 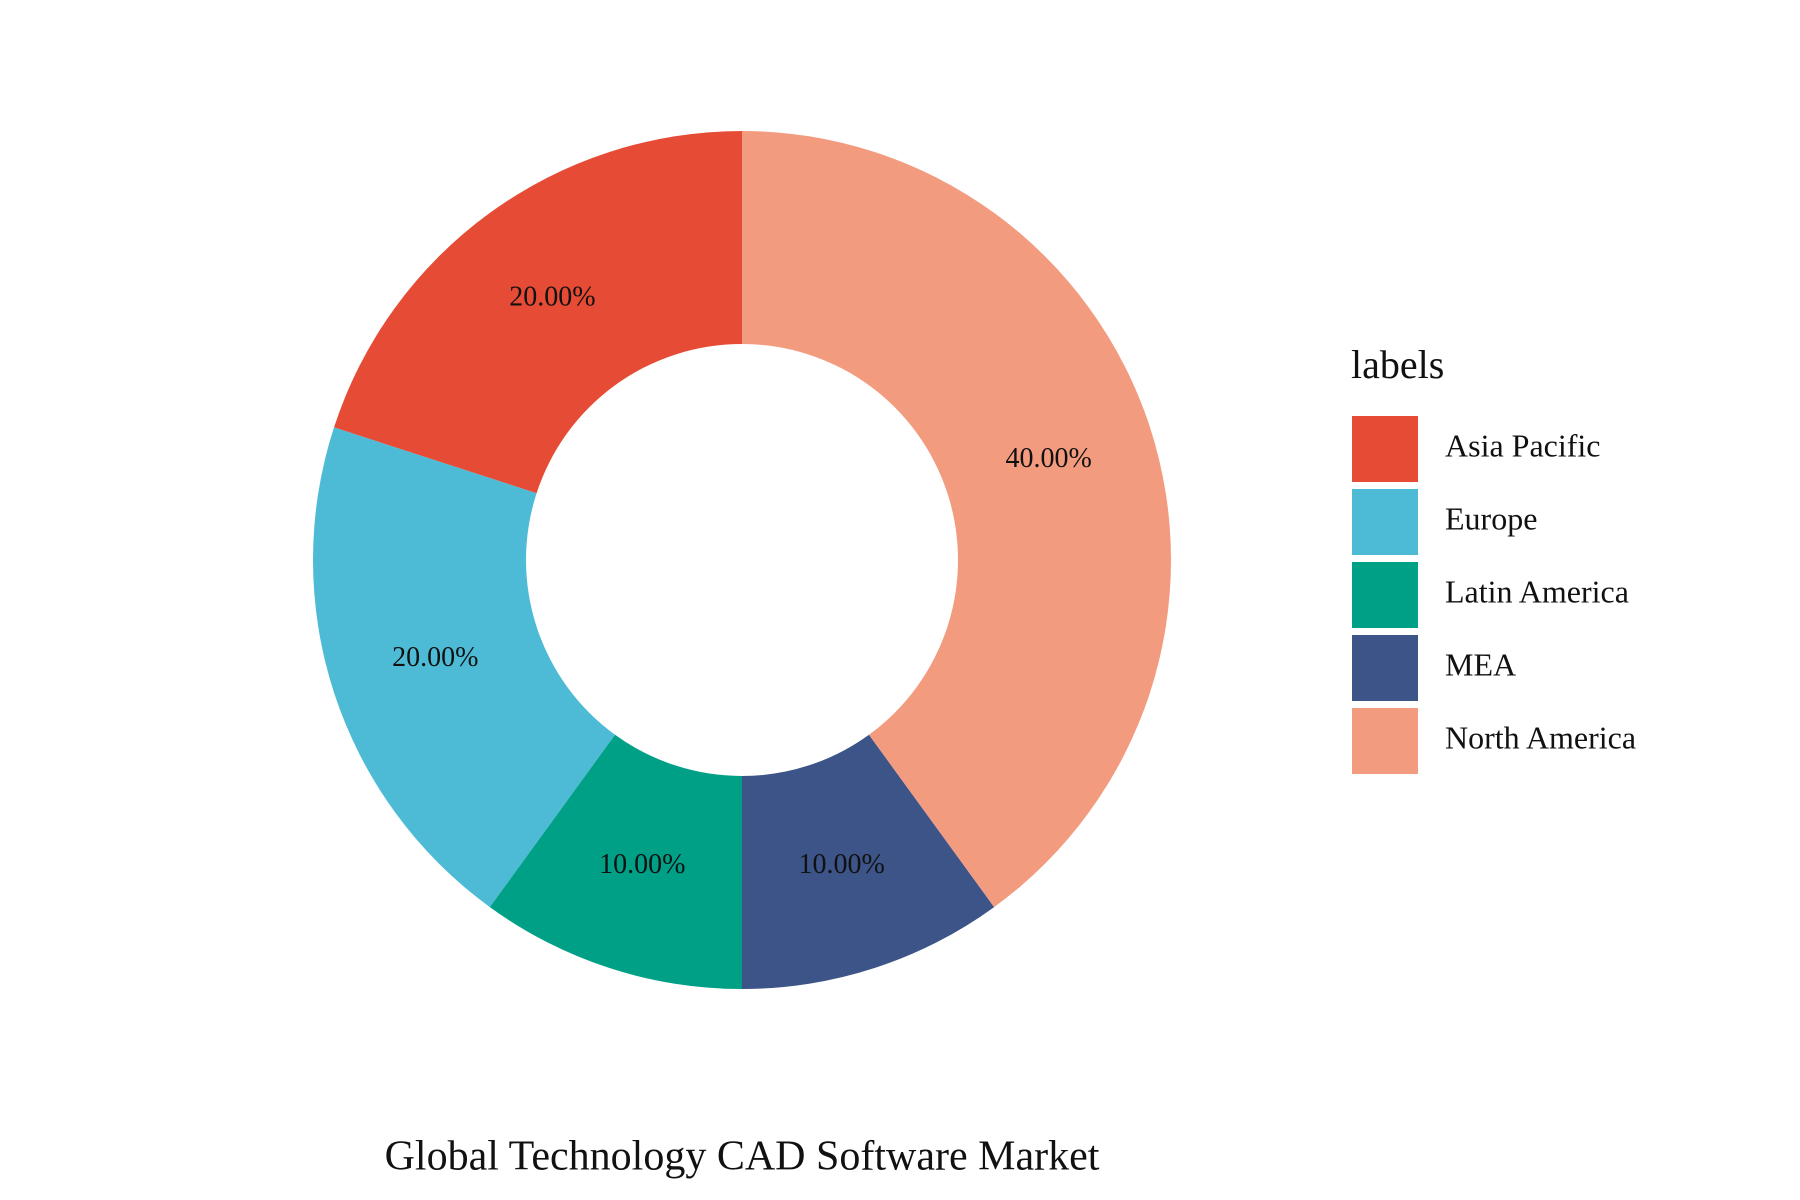 I want to click on legend-label: North America, so click(x=1540, y=737).